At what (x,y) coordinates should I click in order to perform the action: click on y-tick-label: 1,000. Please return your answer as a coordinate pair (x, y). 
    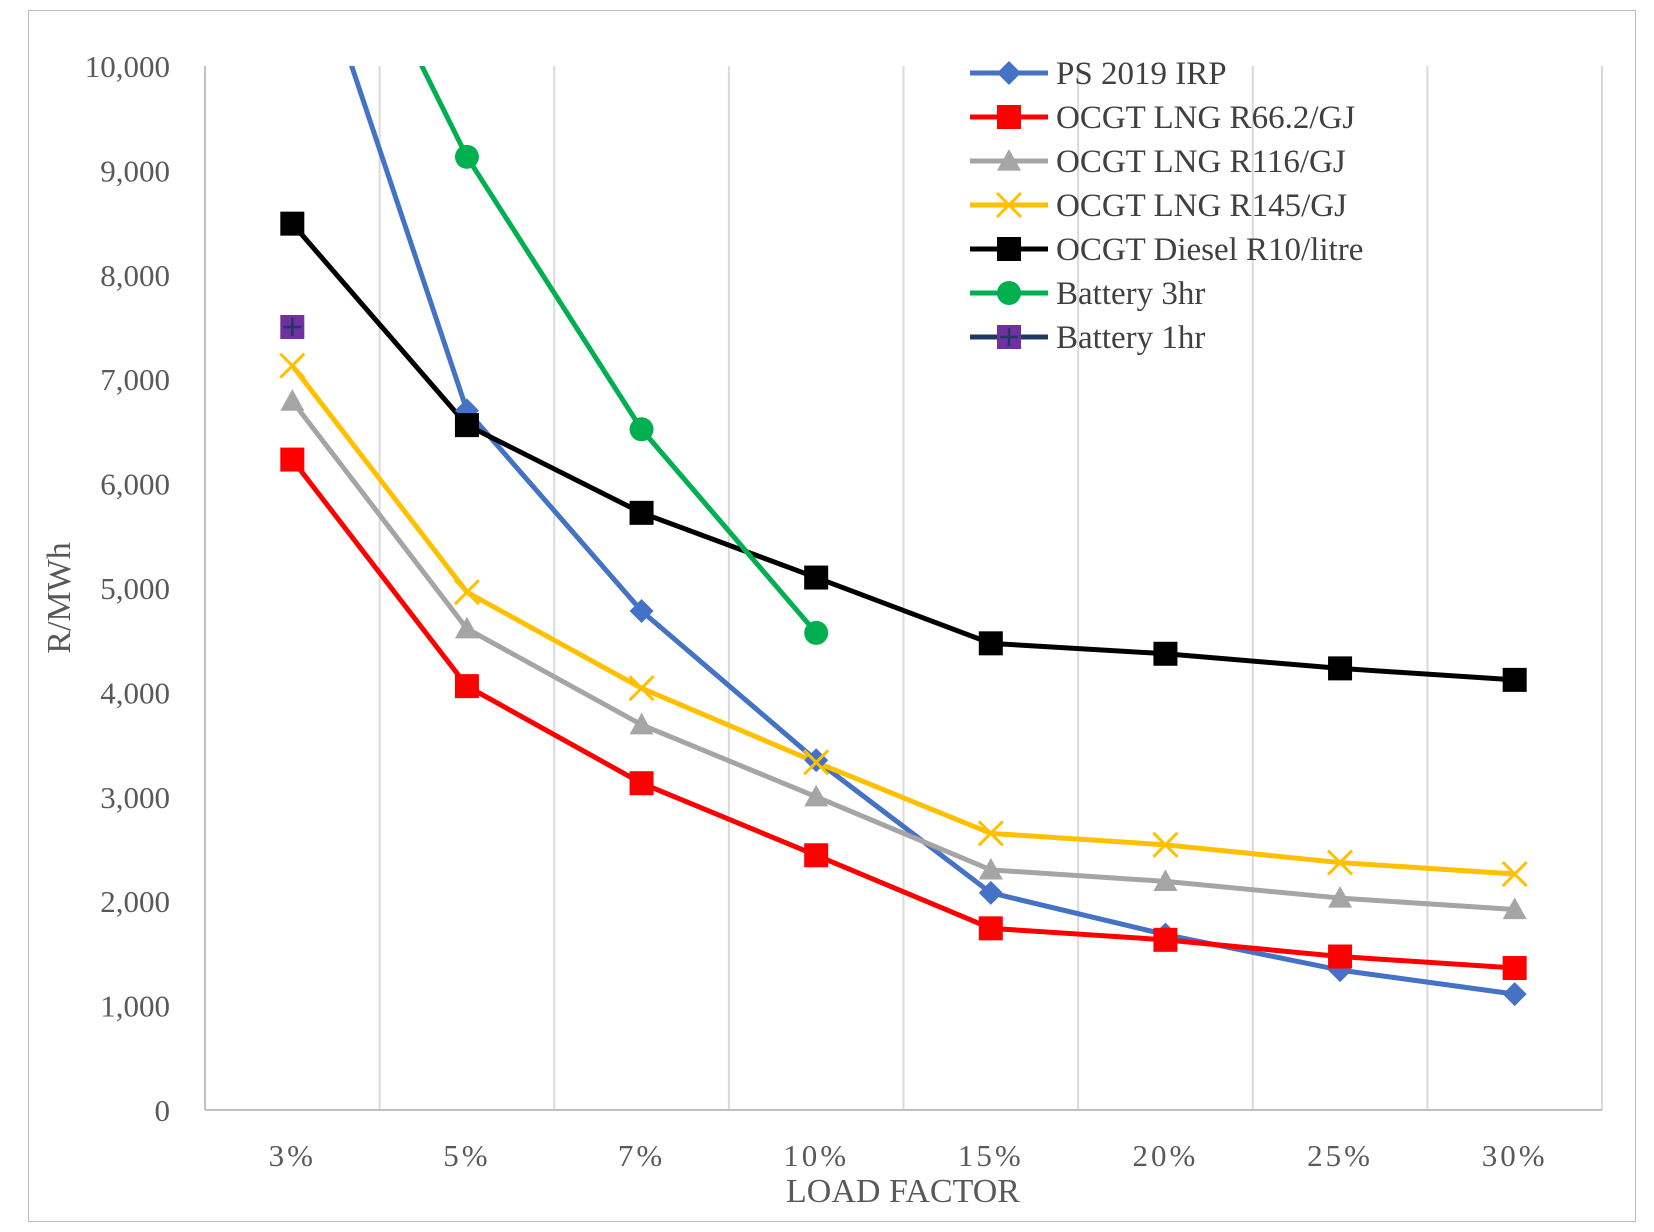
    Looking at the image, I should click on (135, 1006).